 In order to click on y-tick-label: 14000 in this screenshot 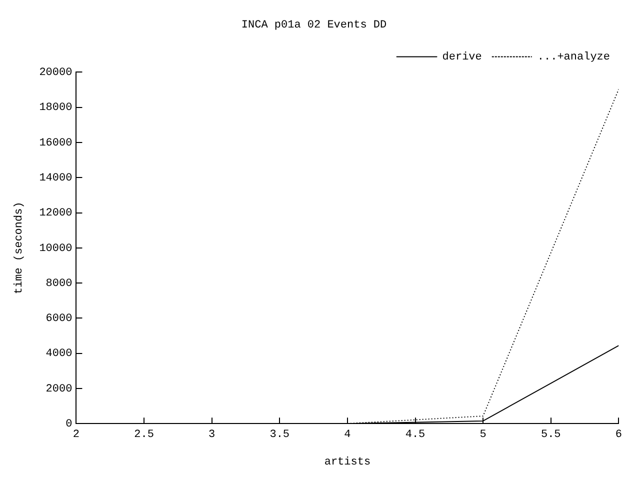, I will do `click(55, 178)`.